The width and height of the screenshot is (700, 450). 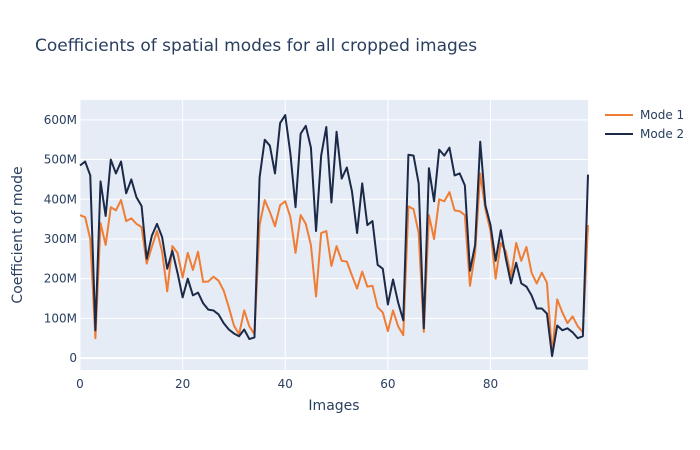 I want to click on y-axis-ticks: 0 100M 200M 300M 400M 500M 600M, so click(x=60, y=239).